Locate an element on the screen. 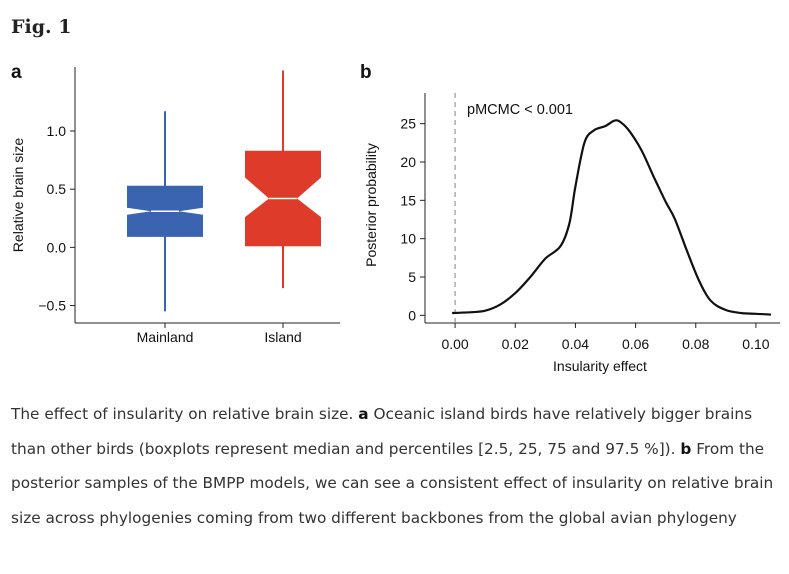 This screenshot has width=789, height=574. panel-b-x-tick-label: 0.04 is located at coordinates (575, 344).